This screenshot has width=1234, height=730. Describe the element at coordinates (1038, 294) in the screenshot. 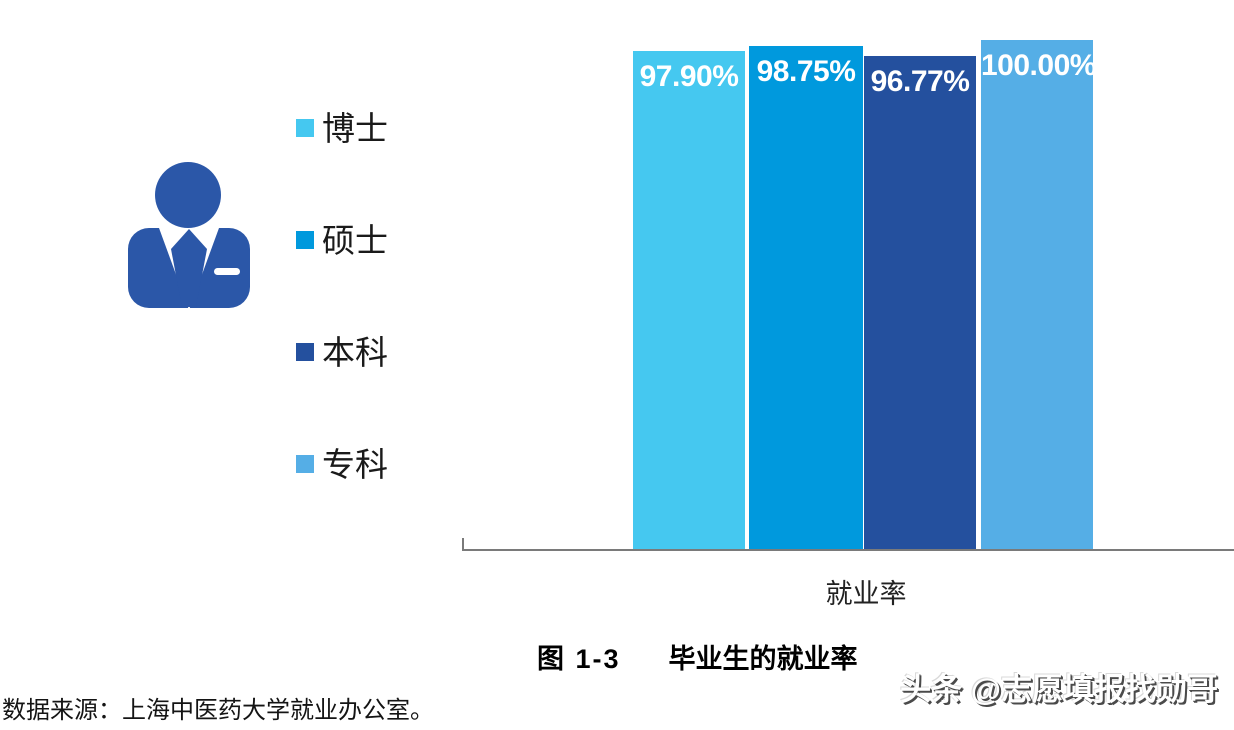

I see `bar-associate: 100.00%` at that location.